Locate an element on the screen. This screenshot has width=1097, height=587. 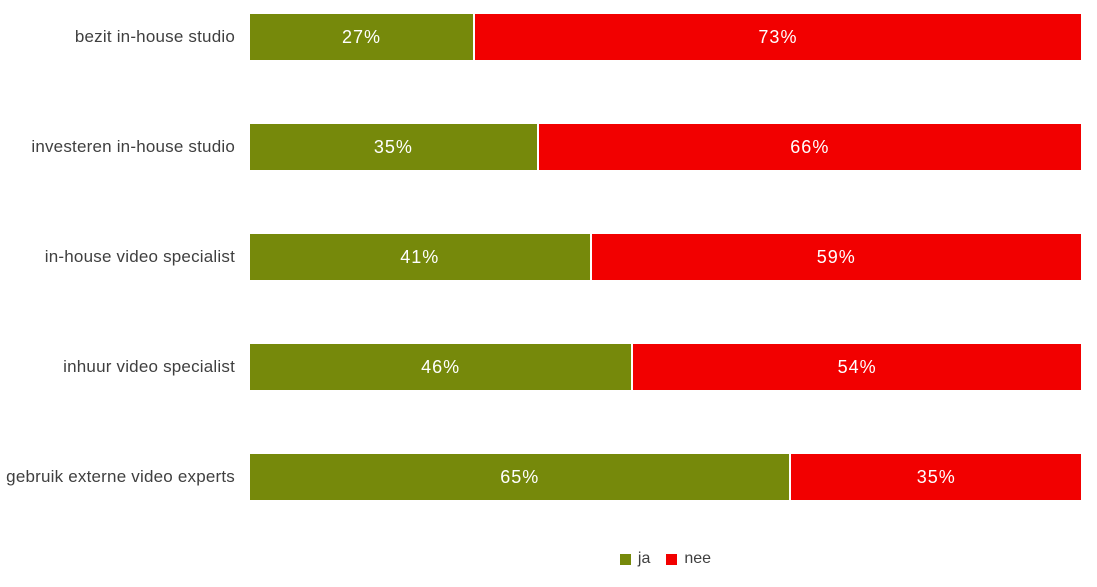
bar-segment-nee: 66% is located at coordinates (809, 147).